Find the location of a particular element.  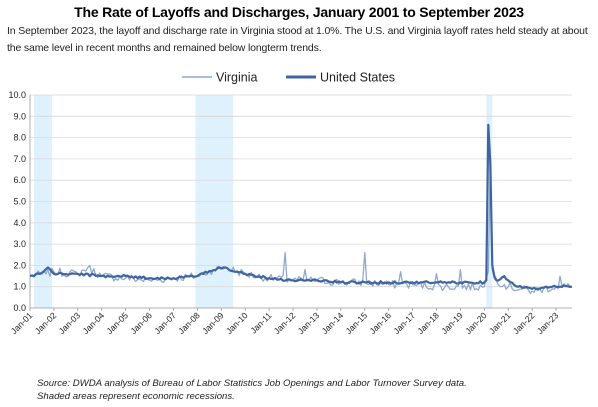

x-tick-label: Jan-22 is located at coordinates (524, 323).